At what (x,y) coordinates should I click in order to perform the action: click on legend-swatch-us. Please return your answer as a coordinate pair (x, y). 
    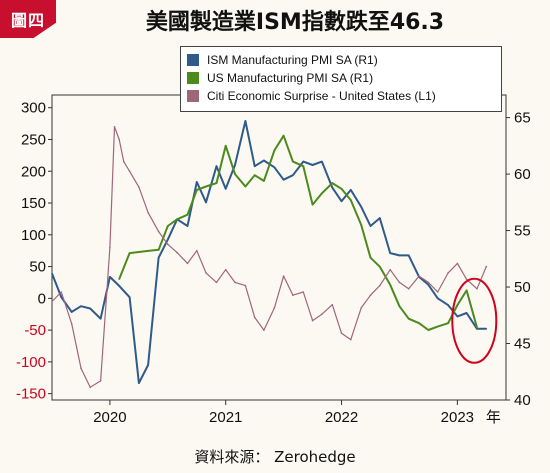
    Looking at the image, I should click on (193, 78).